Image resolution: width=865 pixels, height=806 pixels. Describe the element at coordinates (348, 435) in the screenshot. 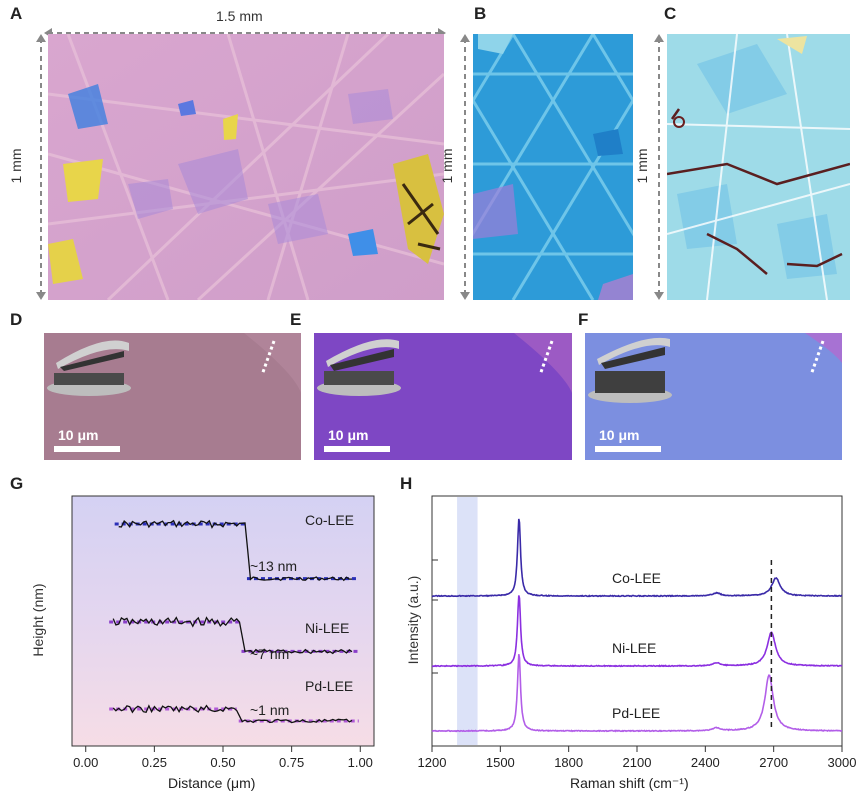

I see `scale-bar-label-e: 10 μm` at that location.